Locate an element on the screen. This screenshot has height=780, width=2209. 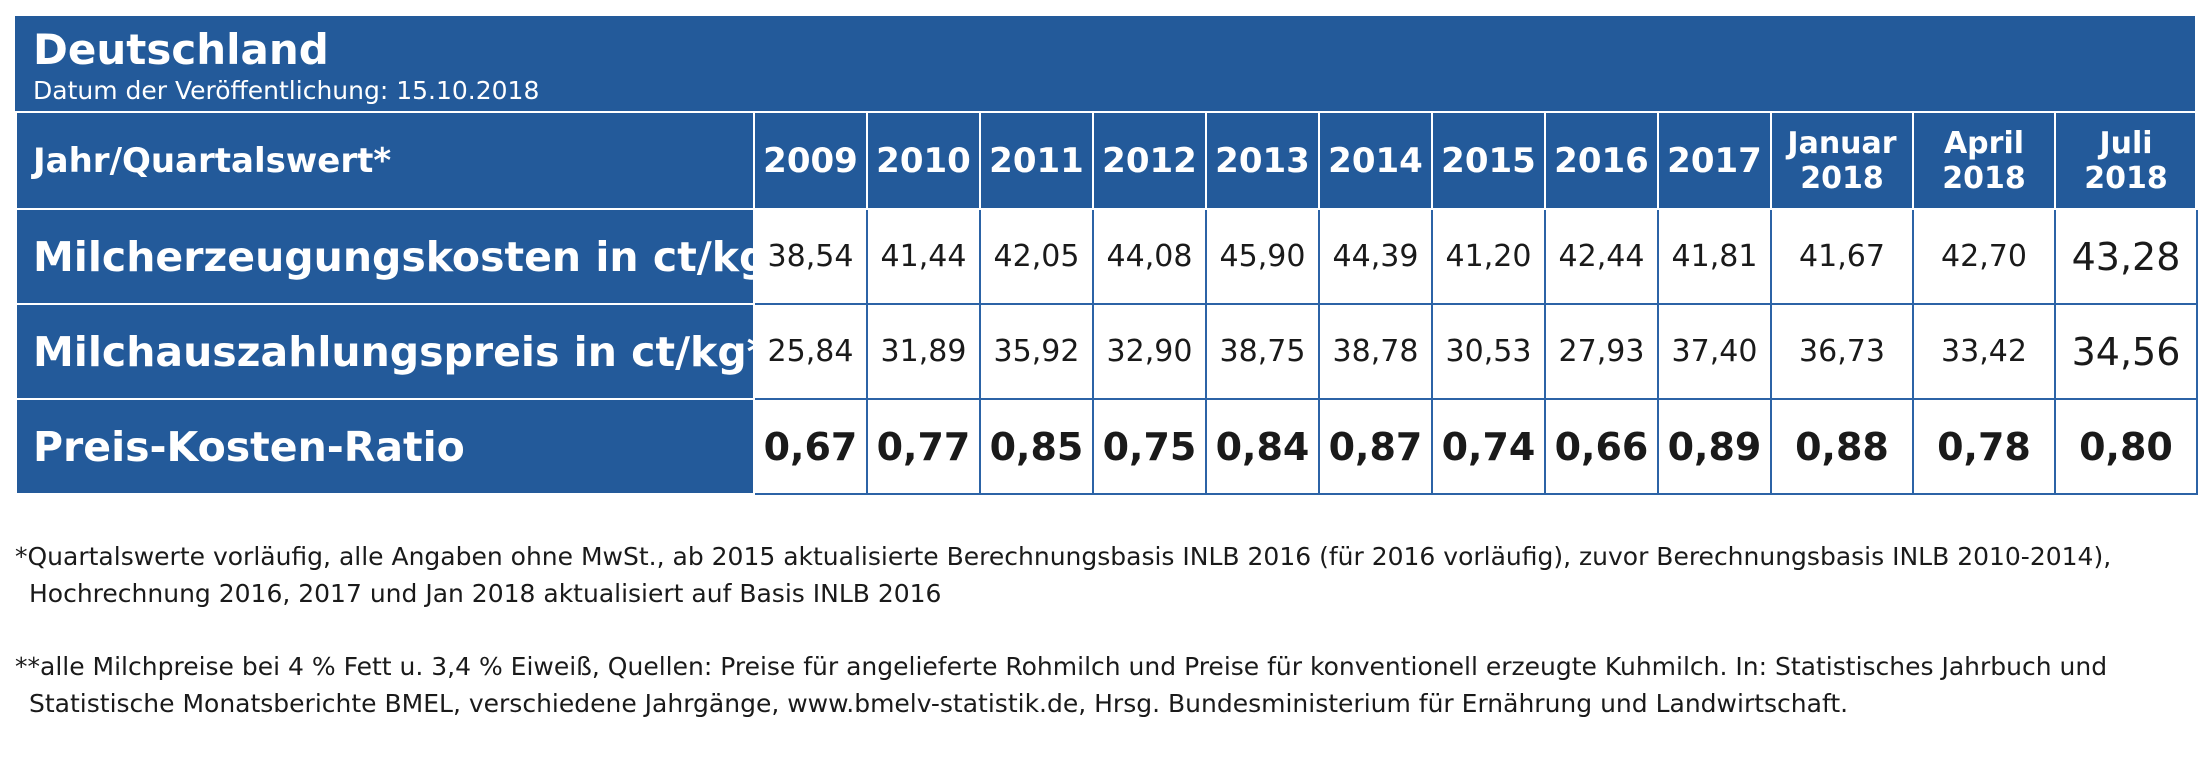
table-cell: 0,80 is located at coordinates (2126, 446).